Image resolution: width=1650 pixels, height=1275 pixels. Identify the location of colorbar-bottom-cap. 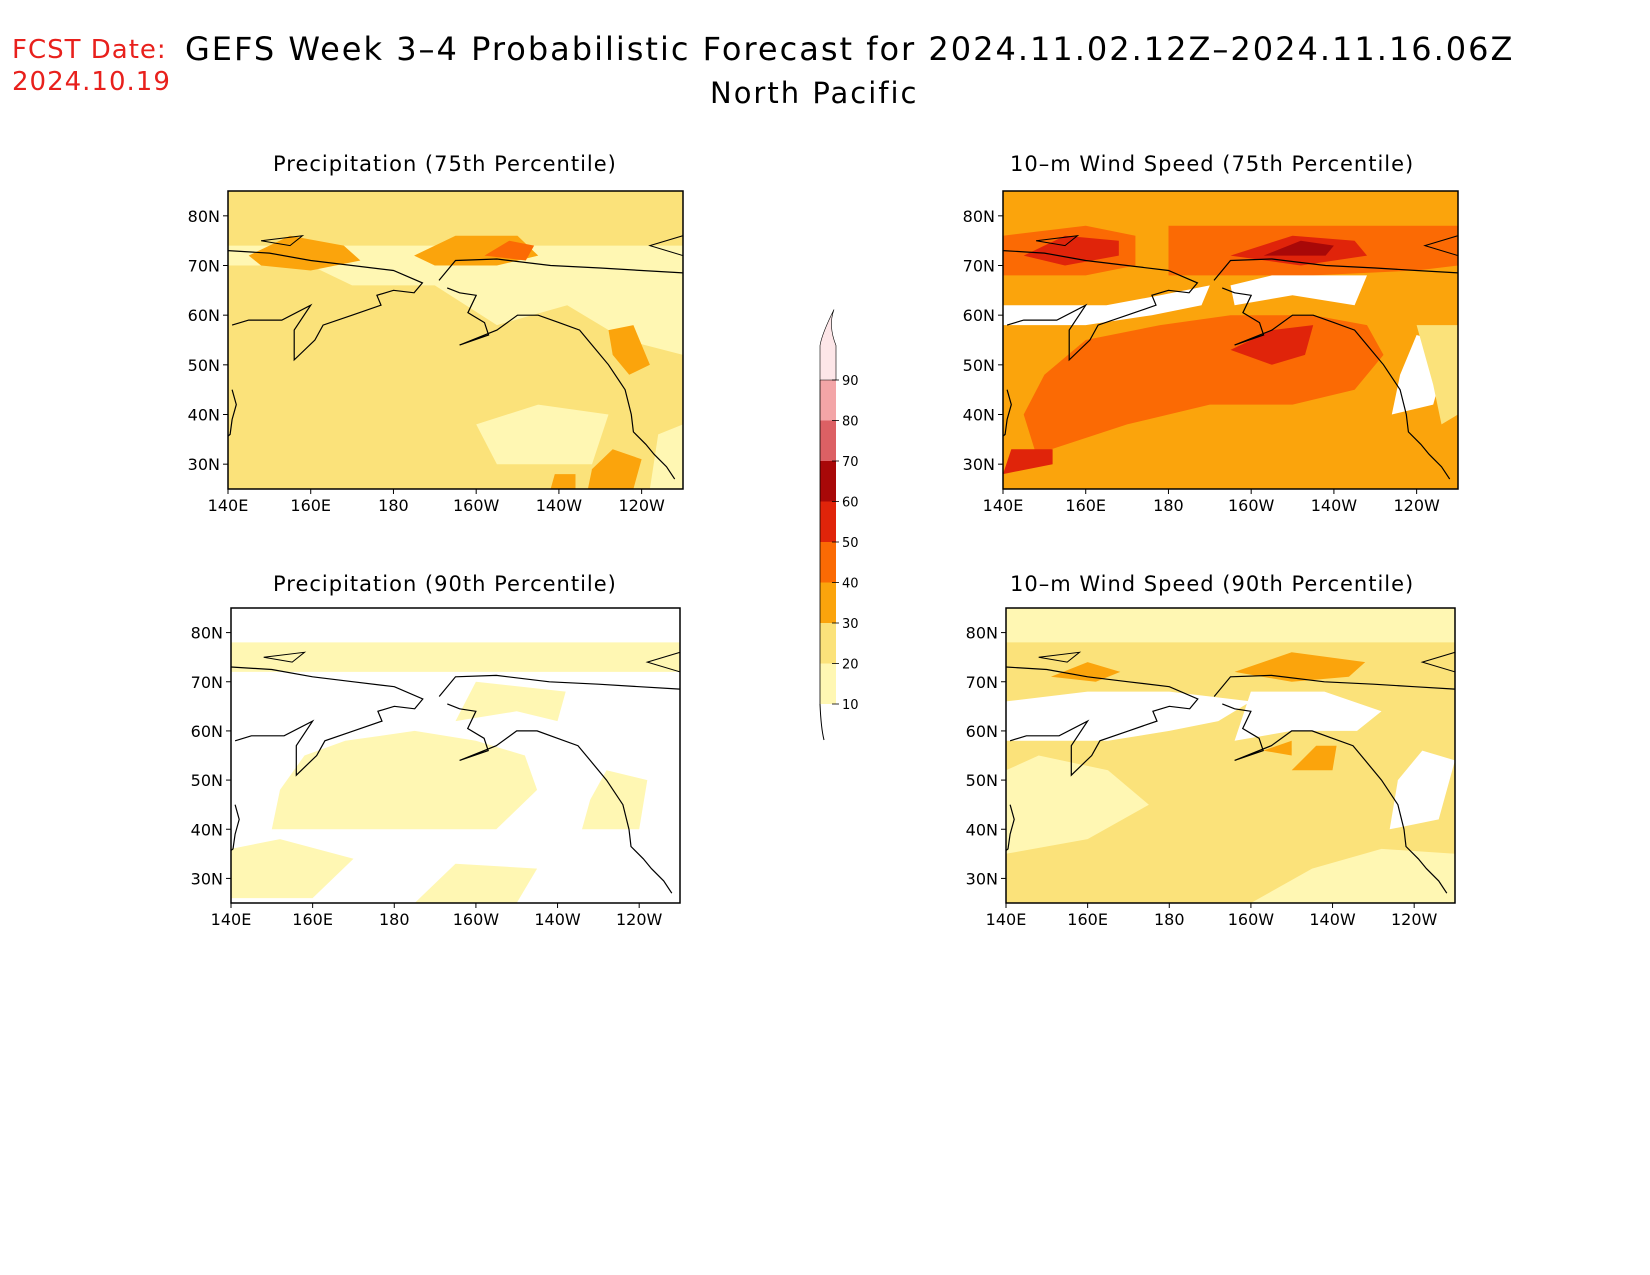
(822, 722).